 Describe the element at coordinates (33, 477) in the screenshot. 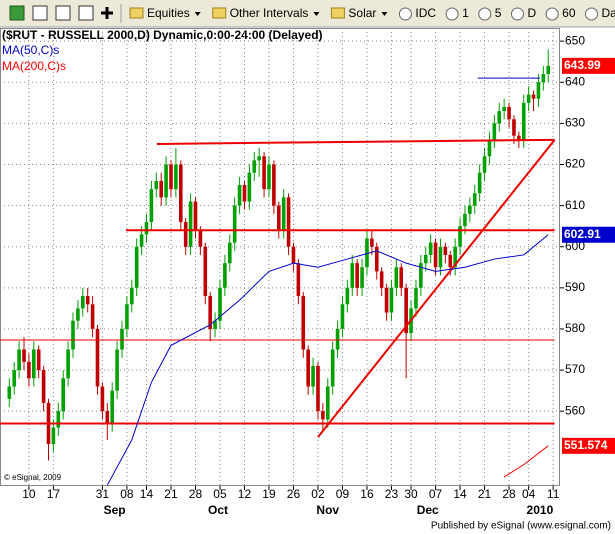

I see `copyright: © eSignal, 2009` at that location.